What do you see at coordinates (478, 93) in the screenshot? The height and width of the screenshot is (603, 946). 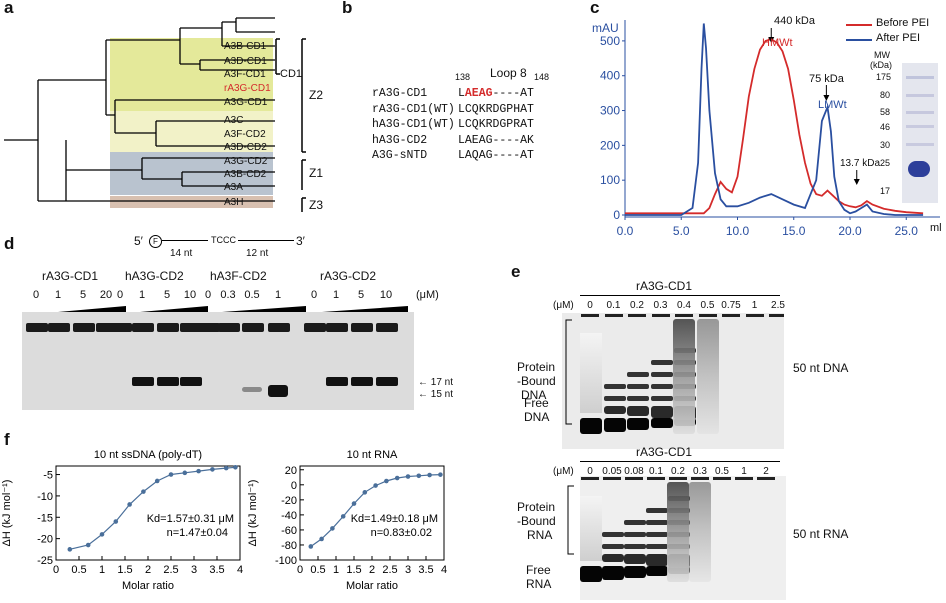 I see `seq-mutation: AEAG` at bounding box center [478, 93].